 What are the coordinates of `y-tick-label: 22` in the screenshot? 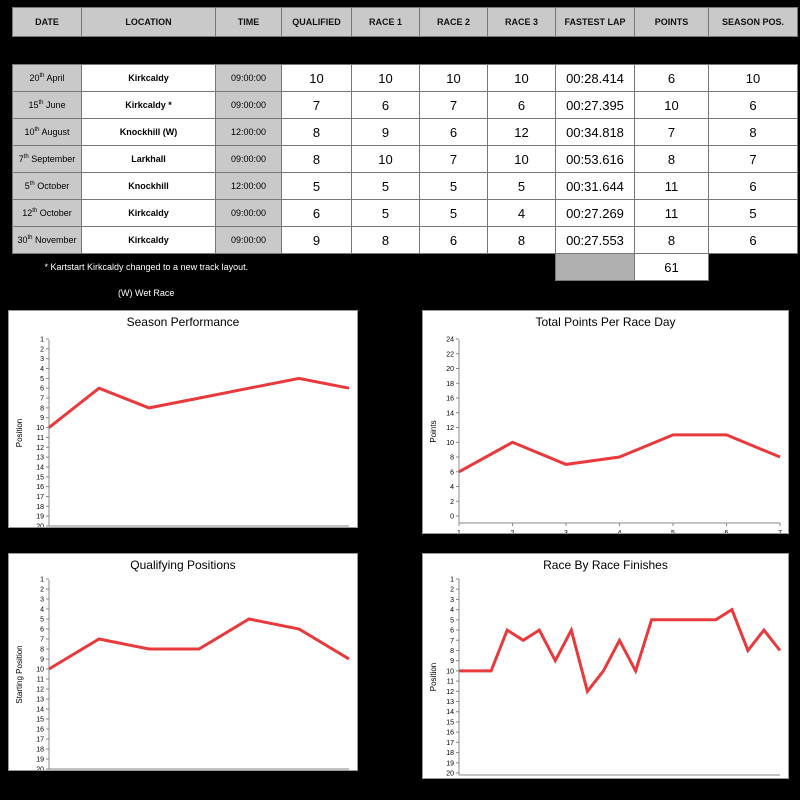 It's located at (450, 354).